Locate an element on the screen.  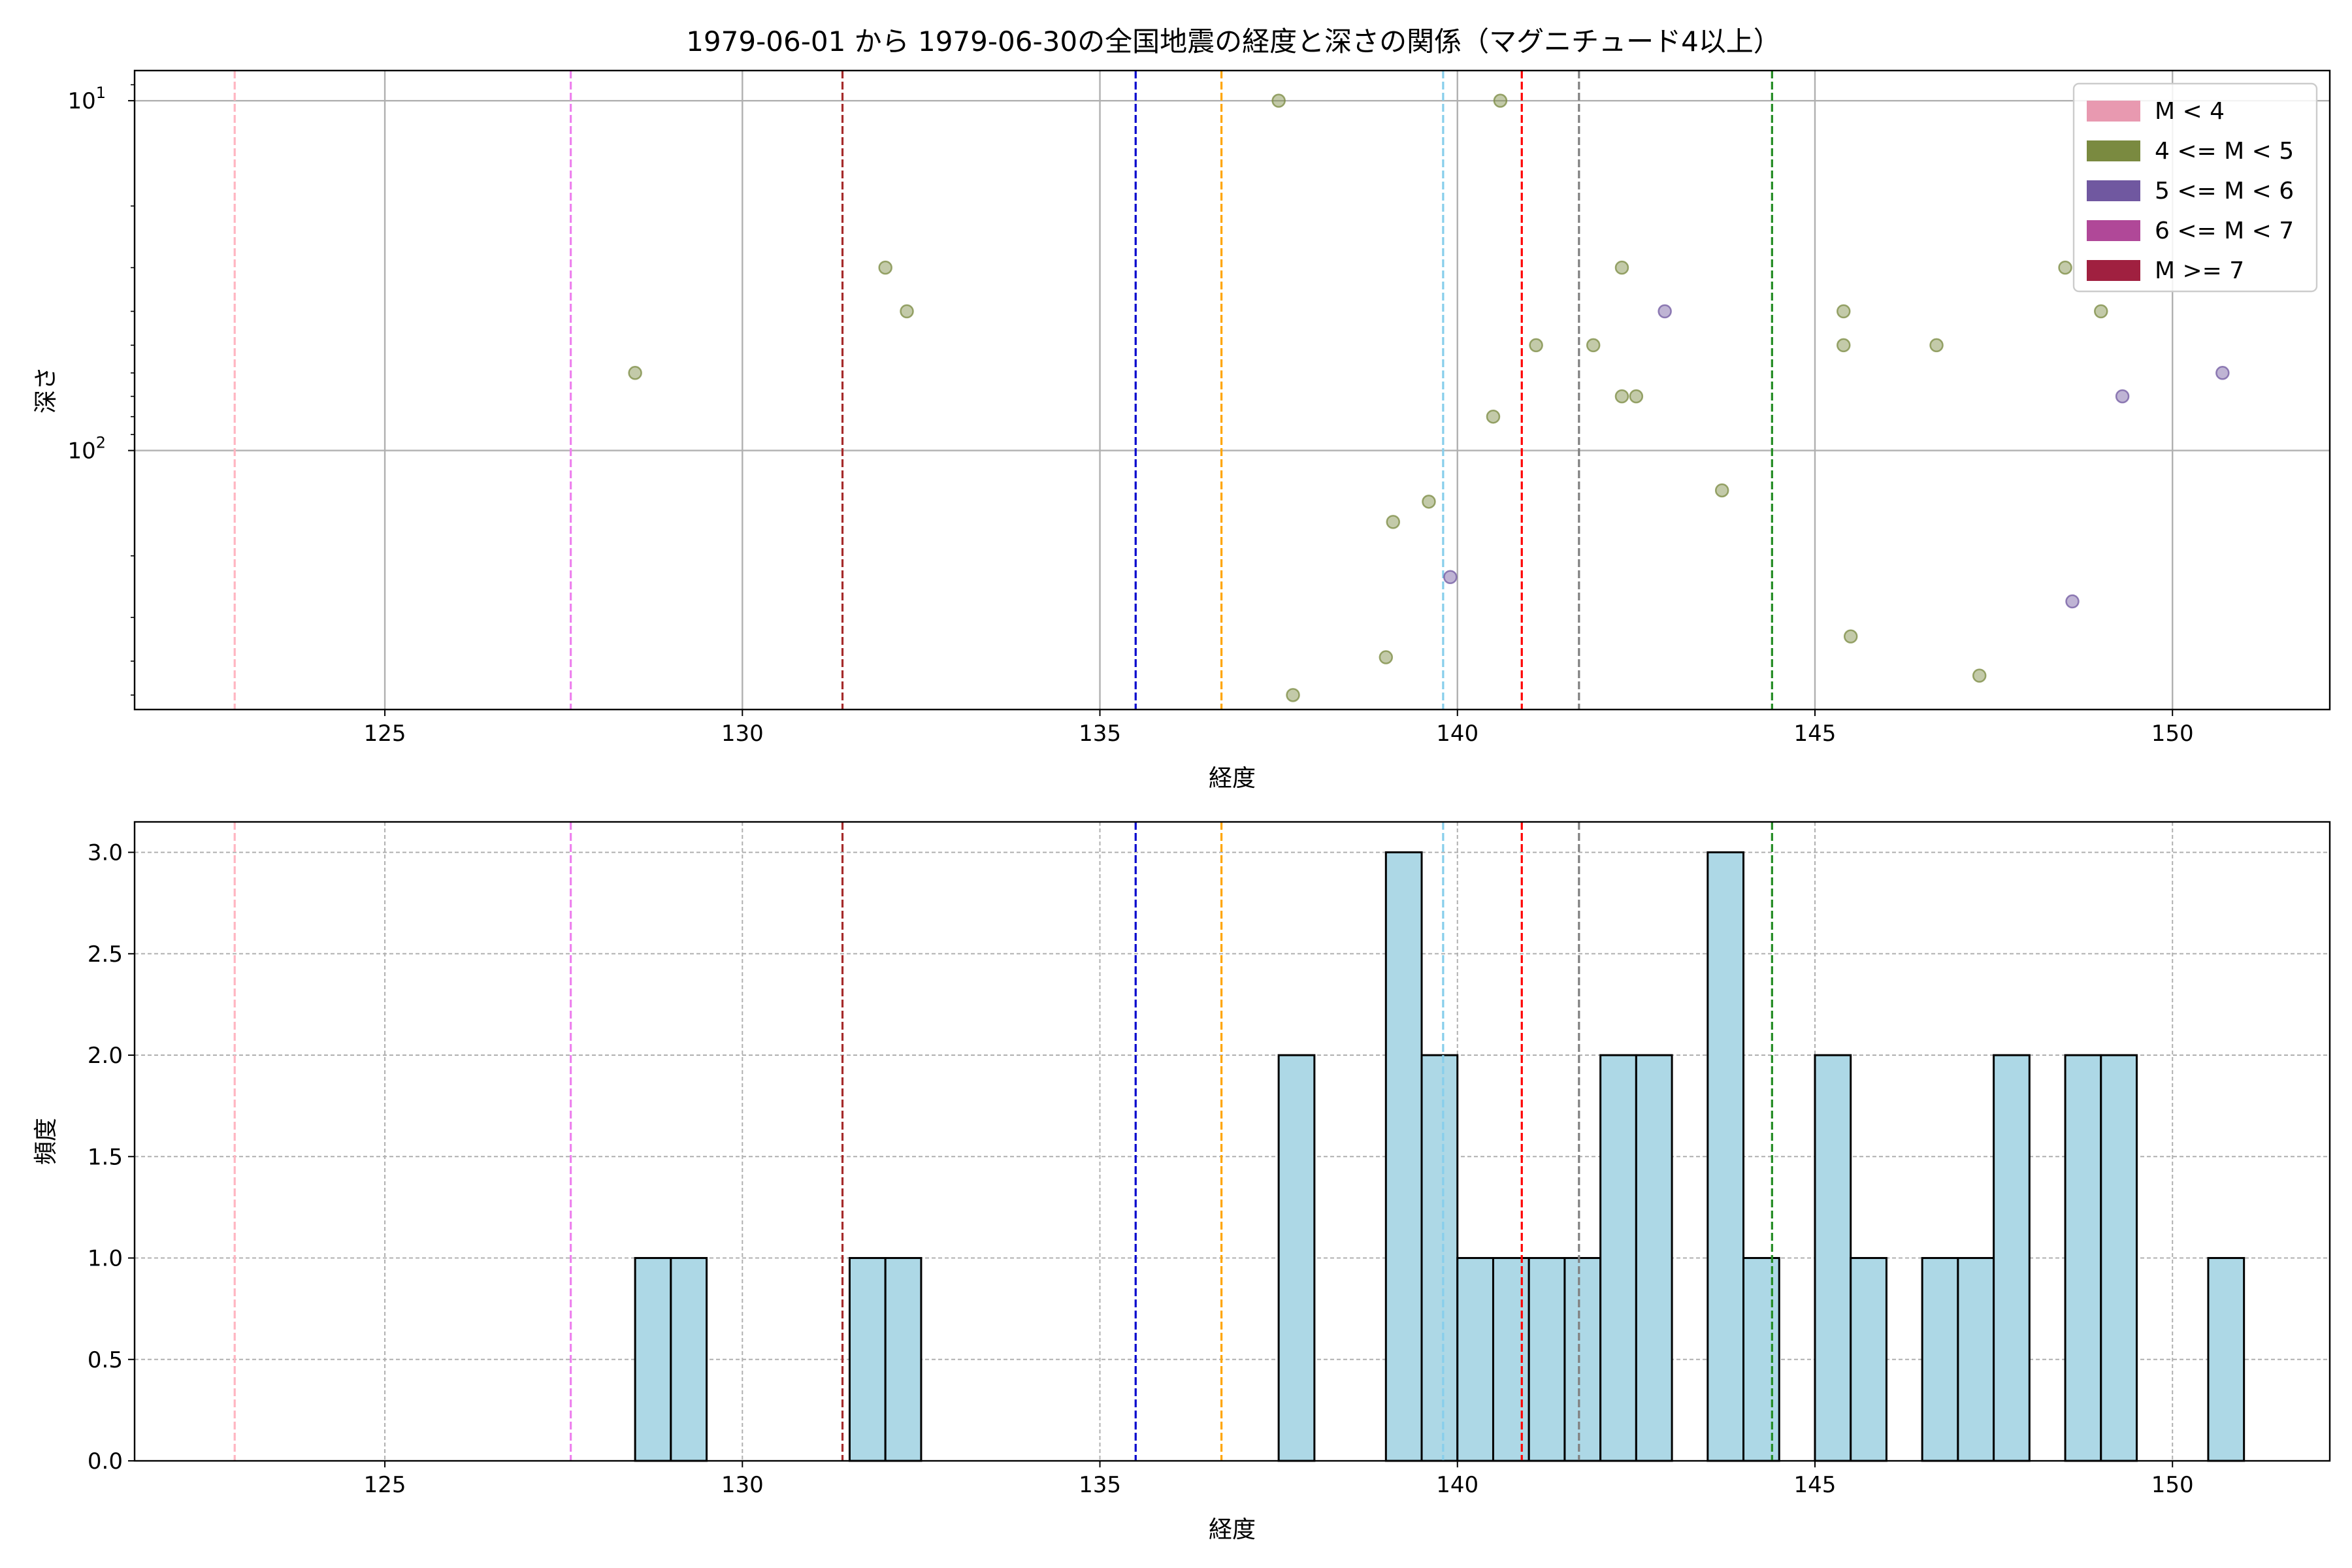
legend-label: 4 <= M < 5 is located at coordinates (2224, 151).